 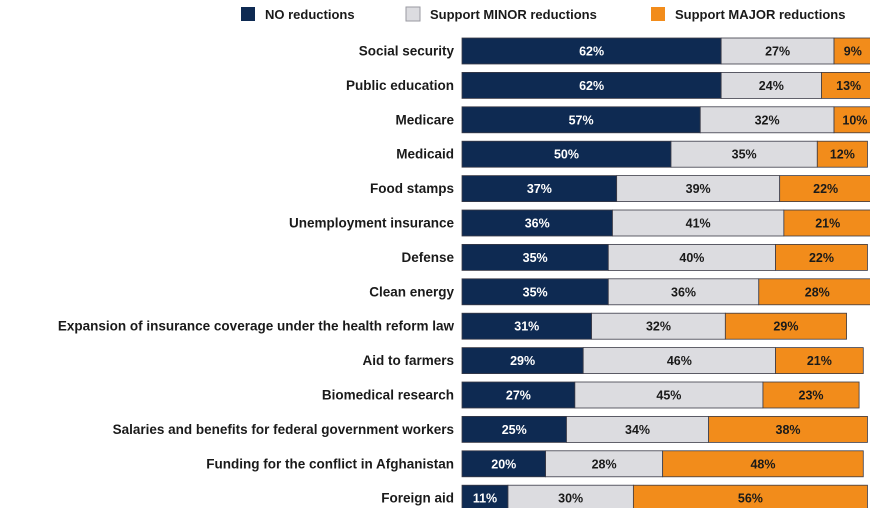 I want to click on data-label: 34%, so click(x=637, y=430).